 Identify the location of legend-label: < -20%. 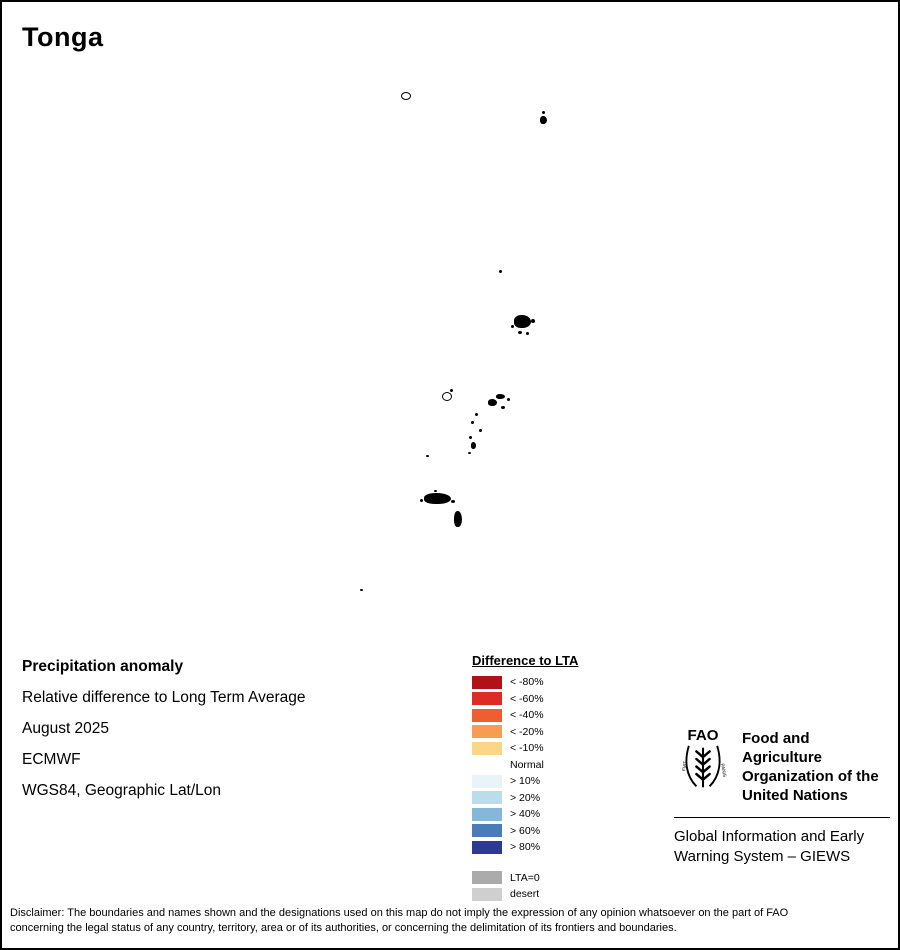
(527, 731).